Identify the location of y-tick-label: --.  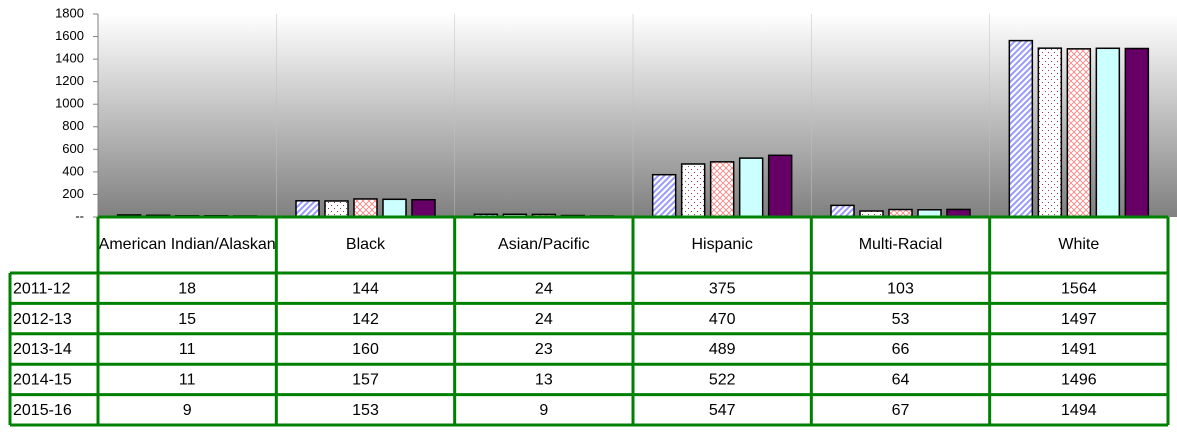
(79, 215).